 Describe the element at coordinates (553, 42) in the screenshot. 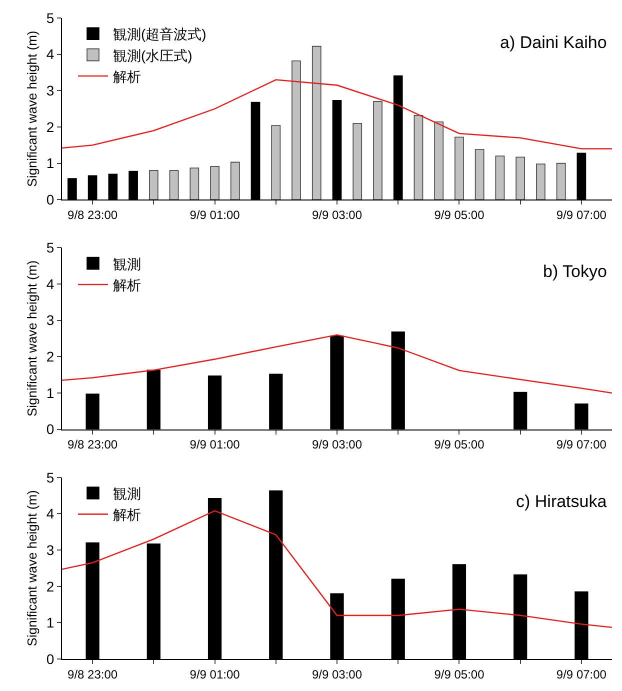

I see `text: a) Daini Kaiho` at that location.